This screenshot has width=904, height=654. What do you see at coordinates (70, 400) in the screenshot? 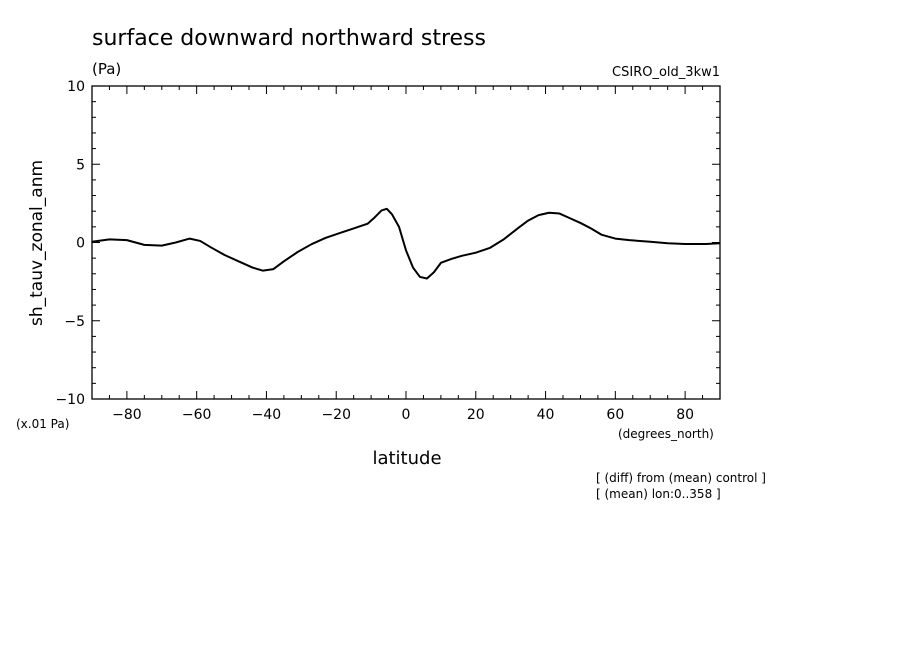
I see `y-tick-label: −10` at bounding box center [70, 400].